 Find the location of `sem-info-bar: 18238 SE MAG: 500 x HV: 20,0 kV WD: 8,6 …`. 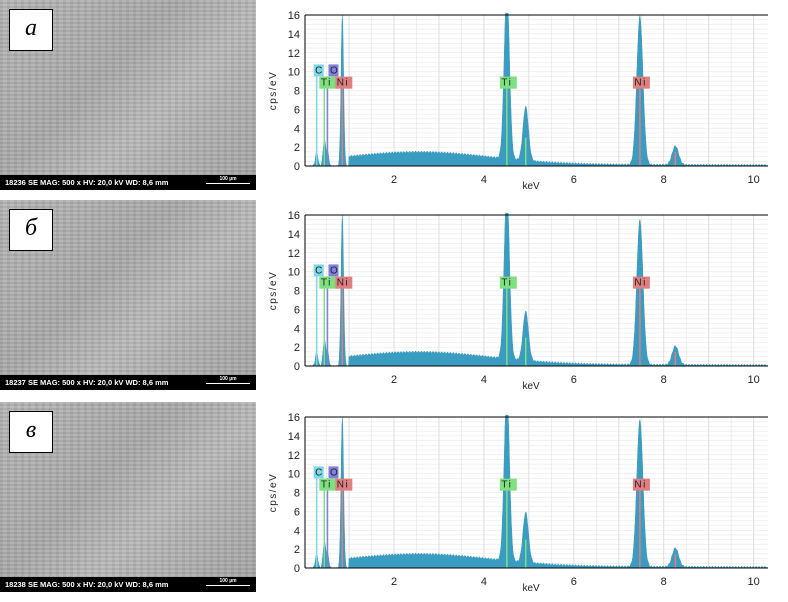

sem-info-bar: 18238 SE MAG: 500 x HV: 20,0 kV WD: 8,6 … is located at coordinates (128, 584).